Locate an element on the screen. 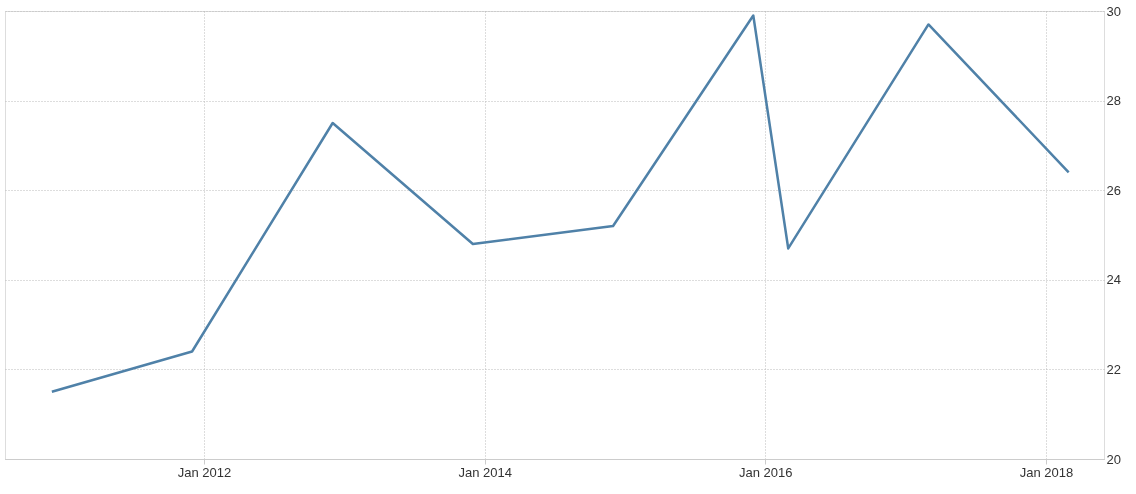  y-tick-label: 26 is located at coordinates (1113, 190).